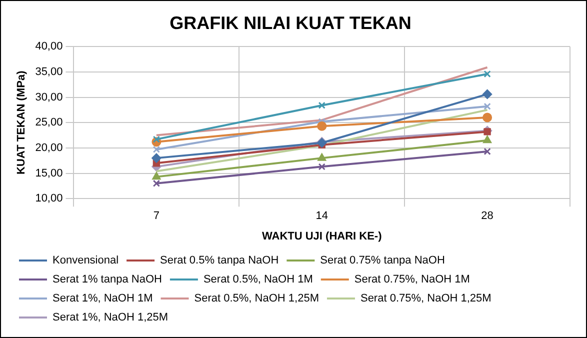 The image size is (587, 338). Describe the element at coordinates (412, 280) in the screenshot. I see `legend-label: Serat 0.75%, NaOH 1M` at that location.